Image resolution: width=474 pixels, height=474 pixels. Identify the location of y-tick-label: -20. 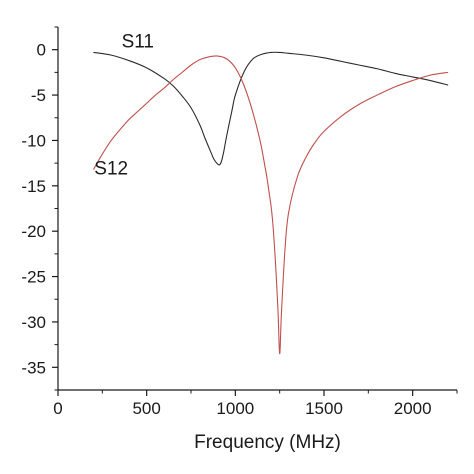
(33, 231).